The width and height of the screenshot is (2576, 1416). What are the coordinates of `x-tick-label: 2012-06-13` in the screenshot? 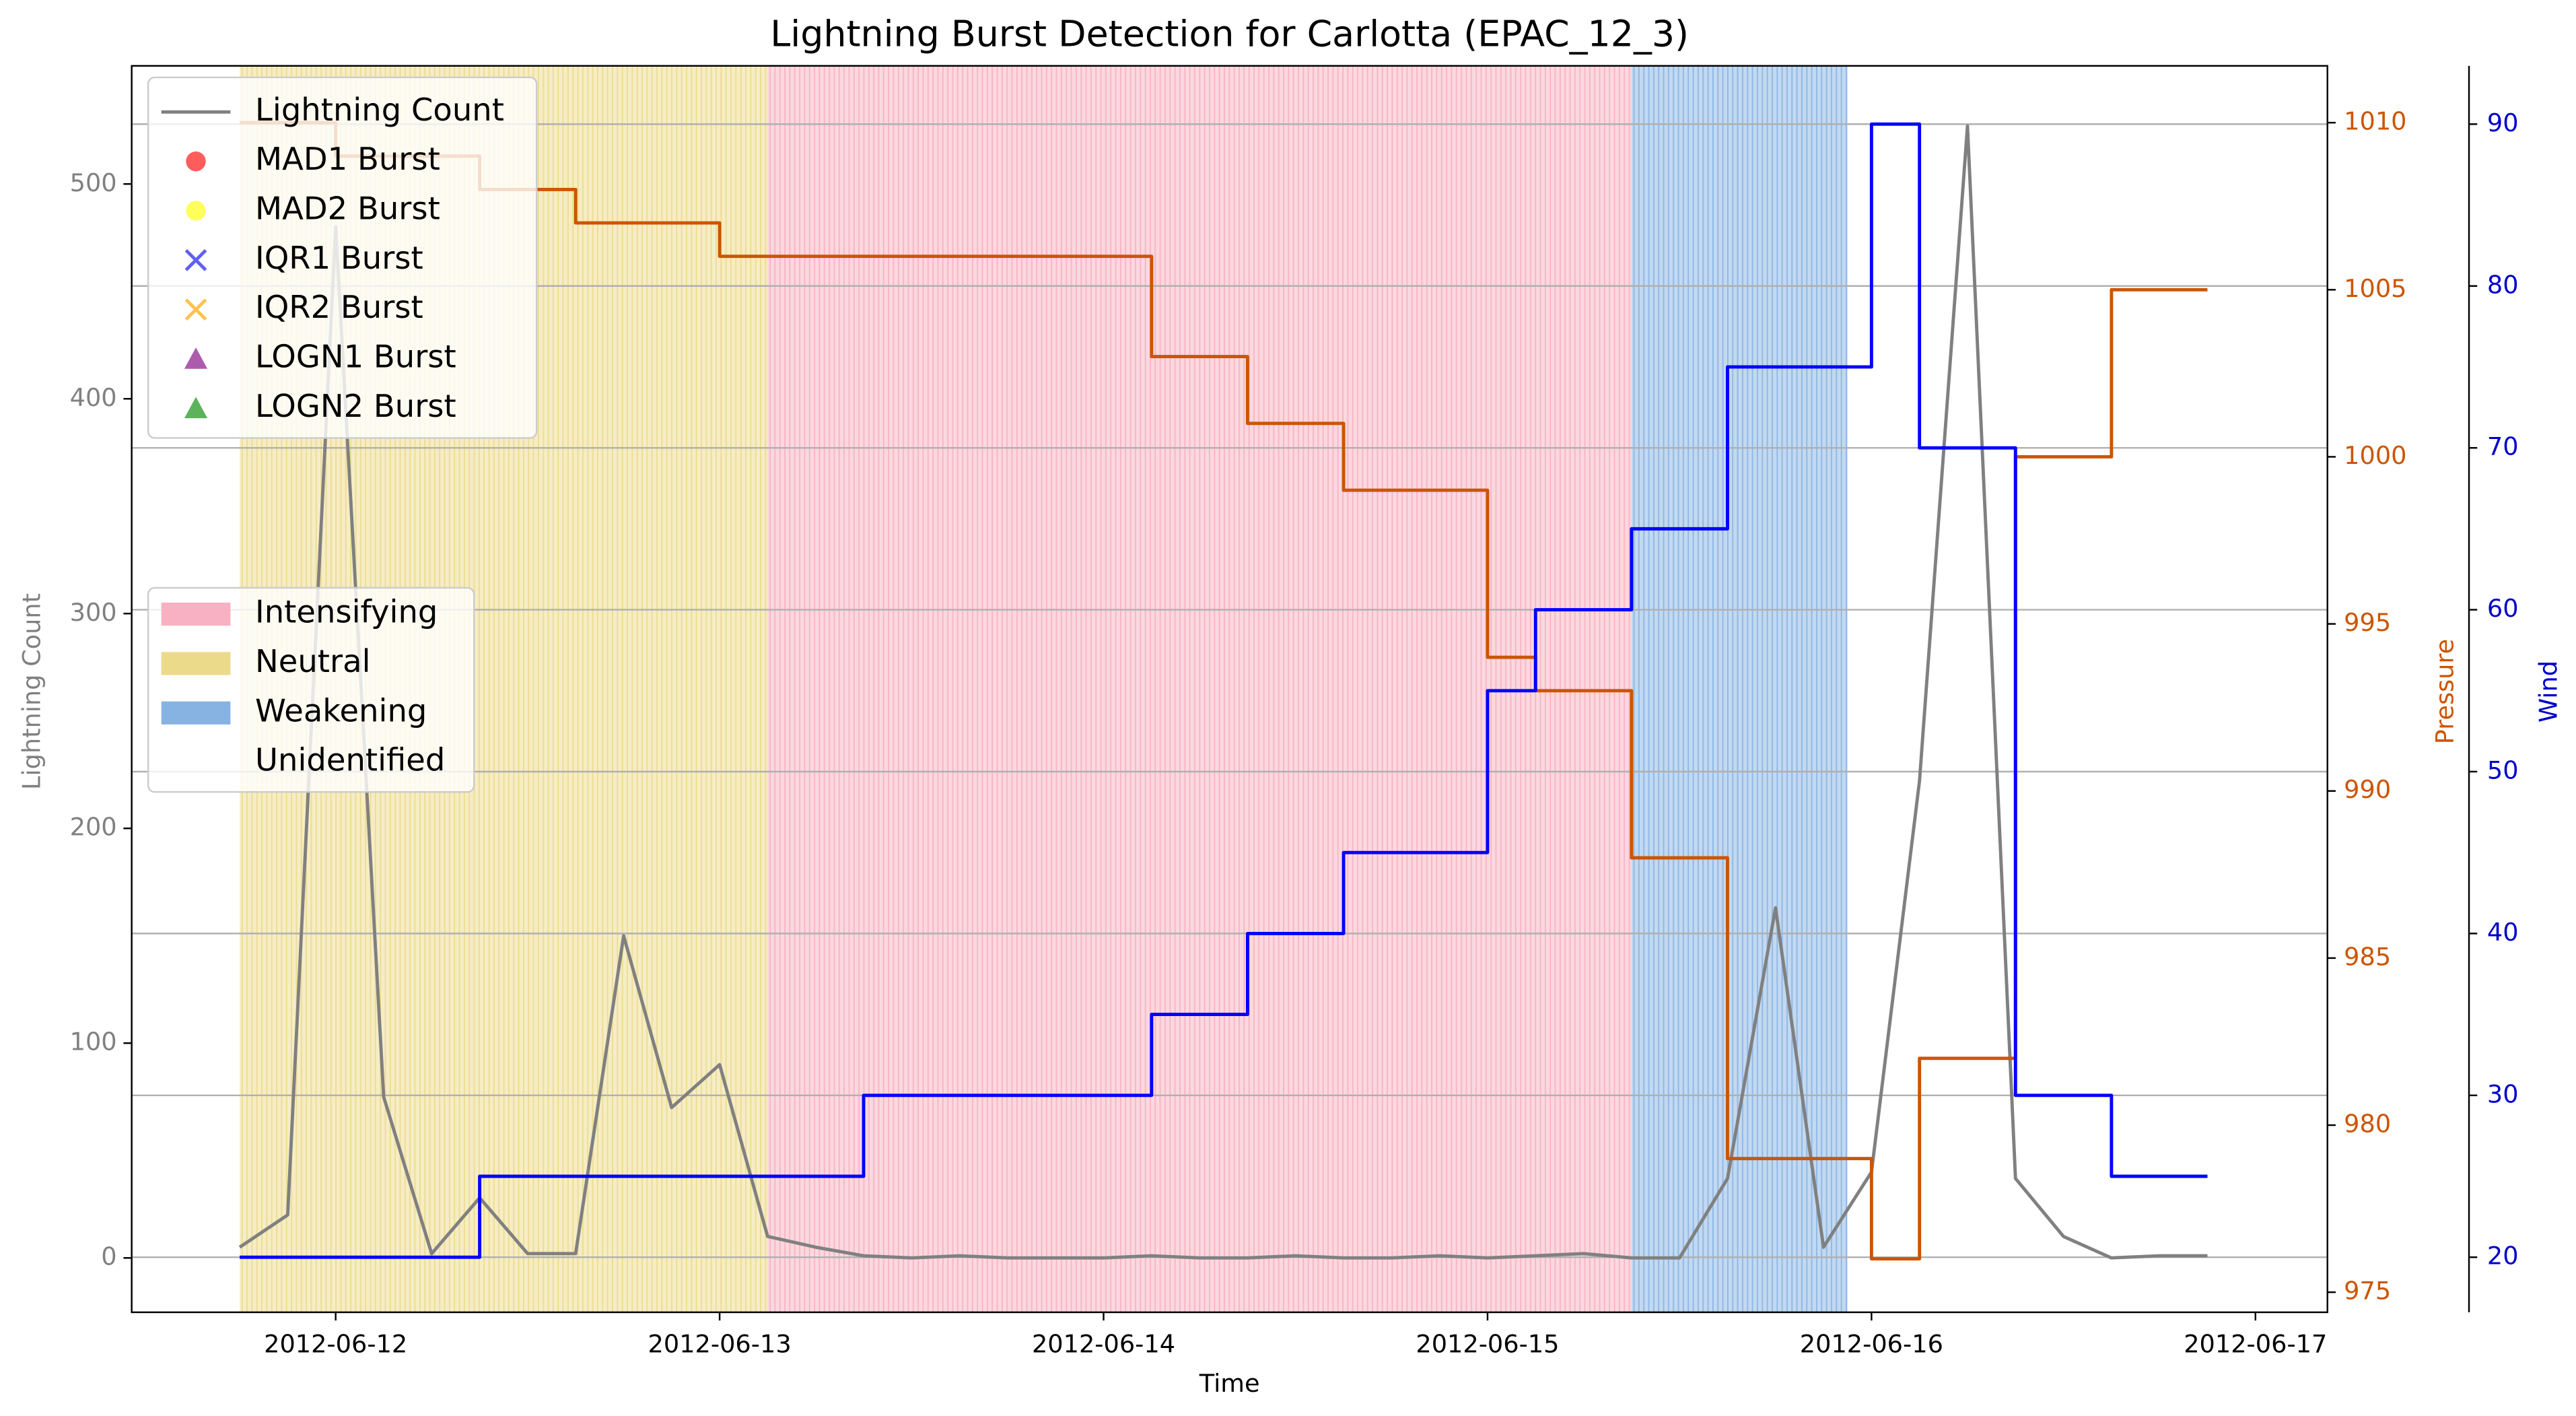 It's located at (720, 1343).